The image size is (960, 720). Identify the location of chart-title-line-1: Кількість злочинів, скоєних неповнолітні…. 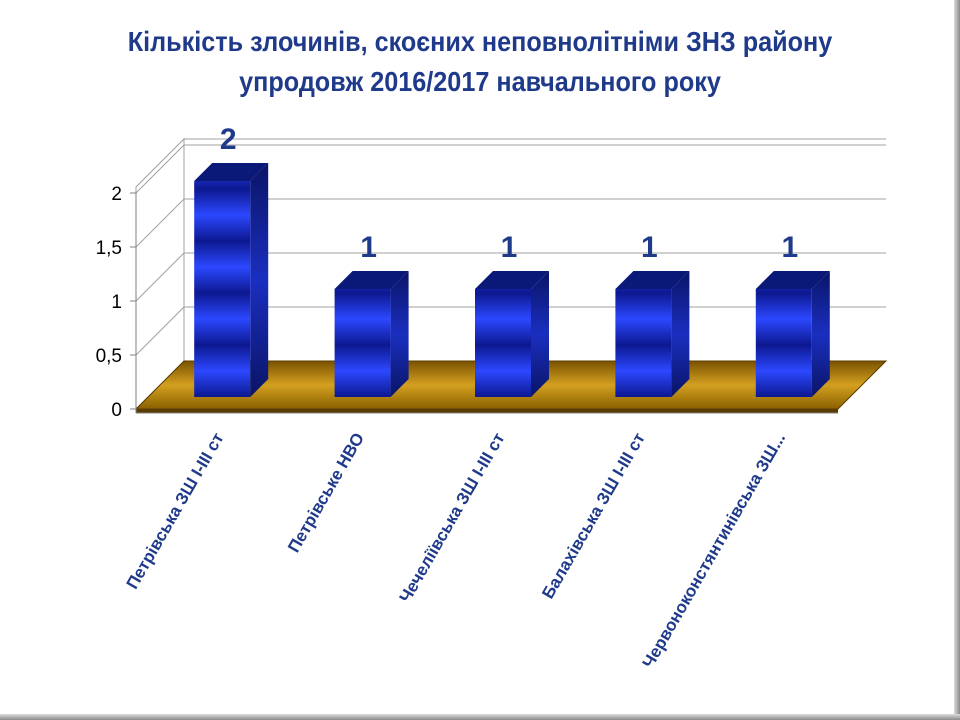
(480, 41).